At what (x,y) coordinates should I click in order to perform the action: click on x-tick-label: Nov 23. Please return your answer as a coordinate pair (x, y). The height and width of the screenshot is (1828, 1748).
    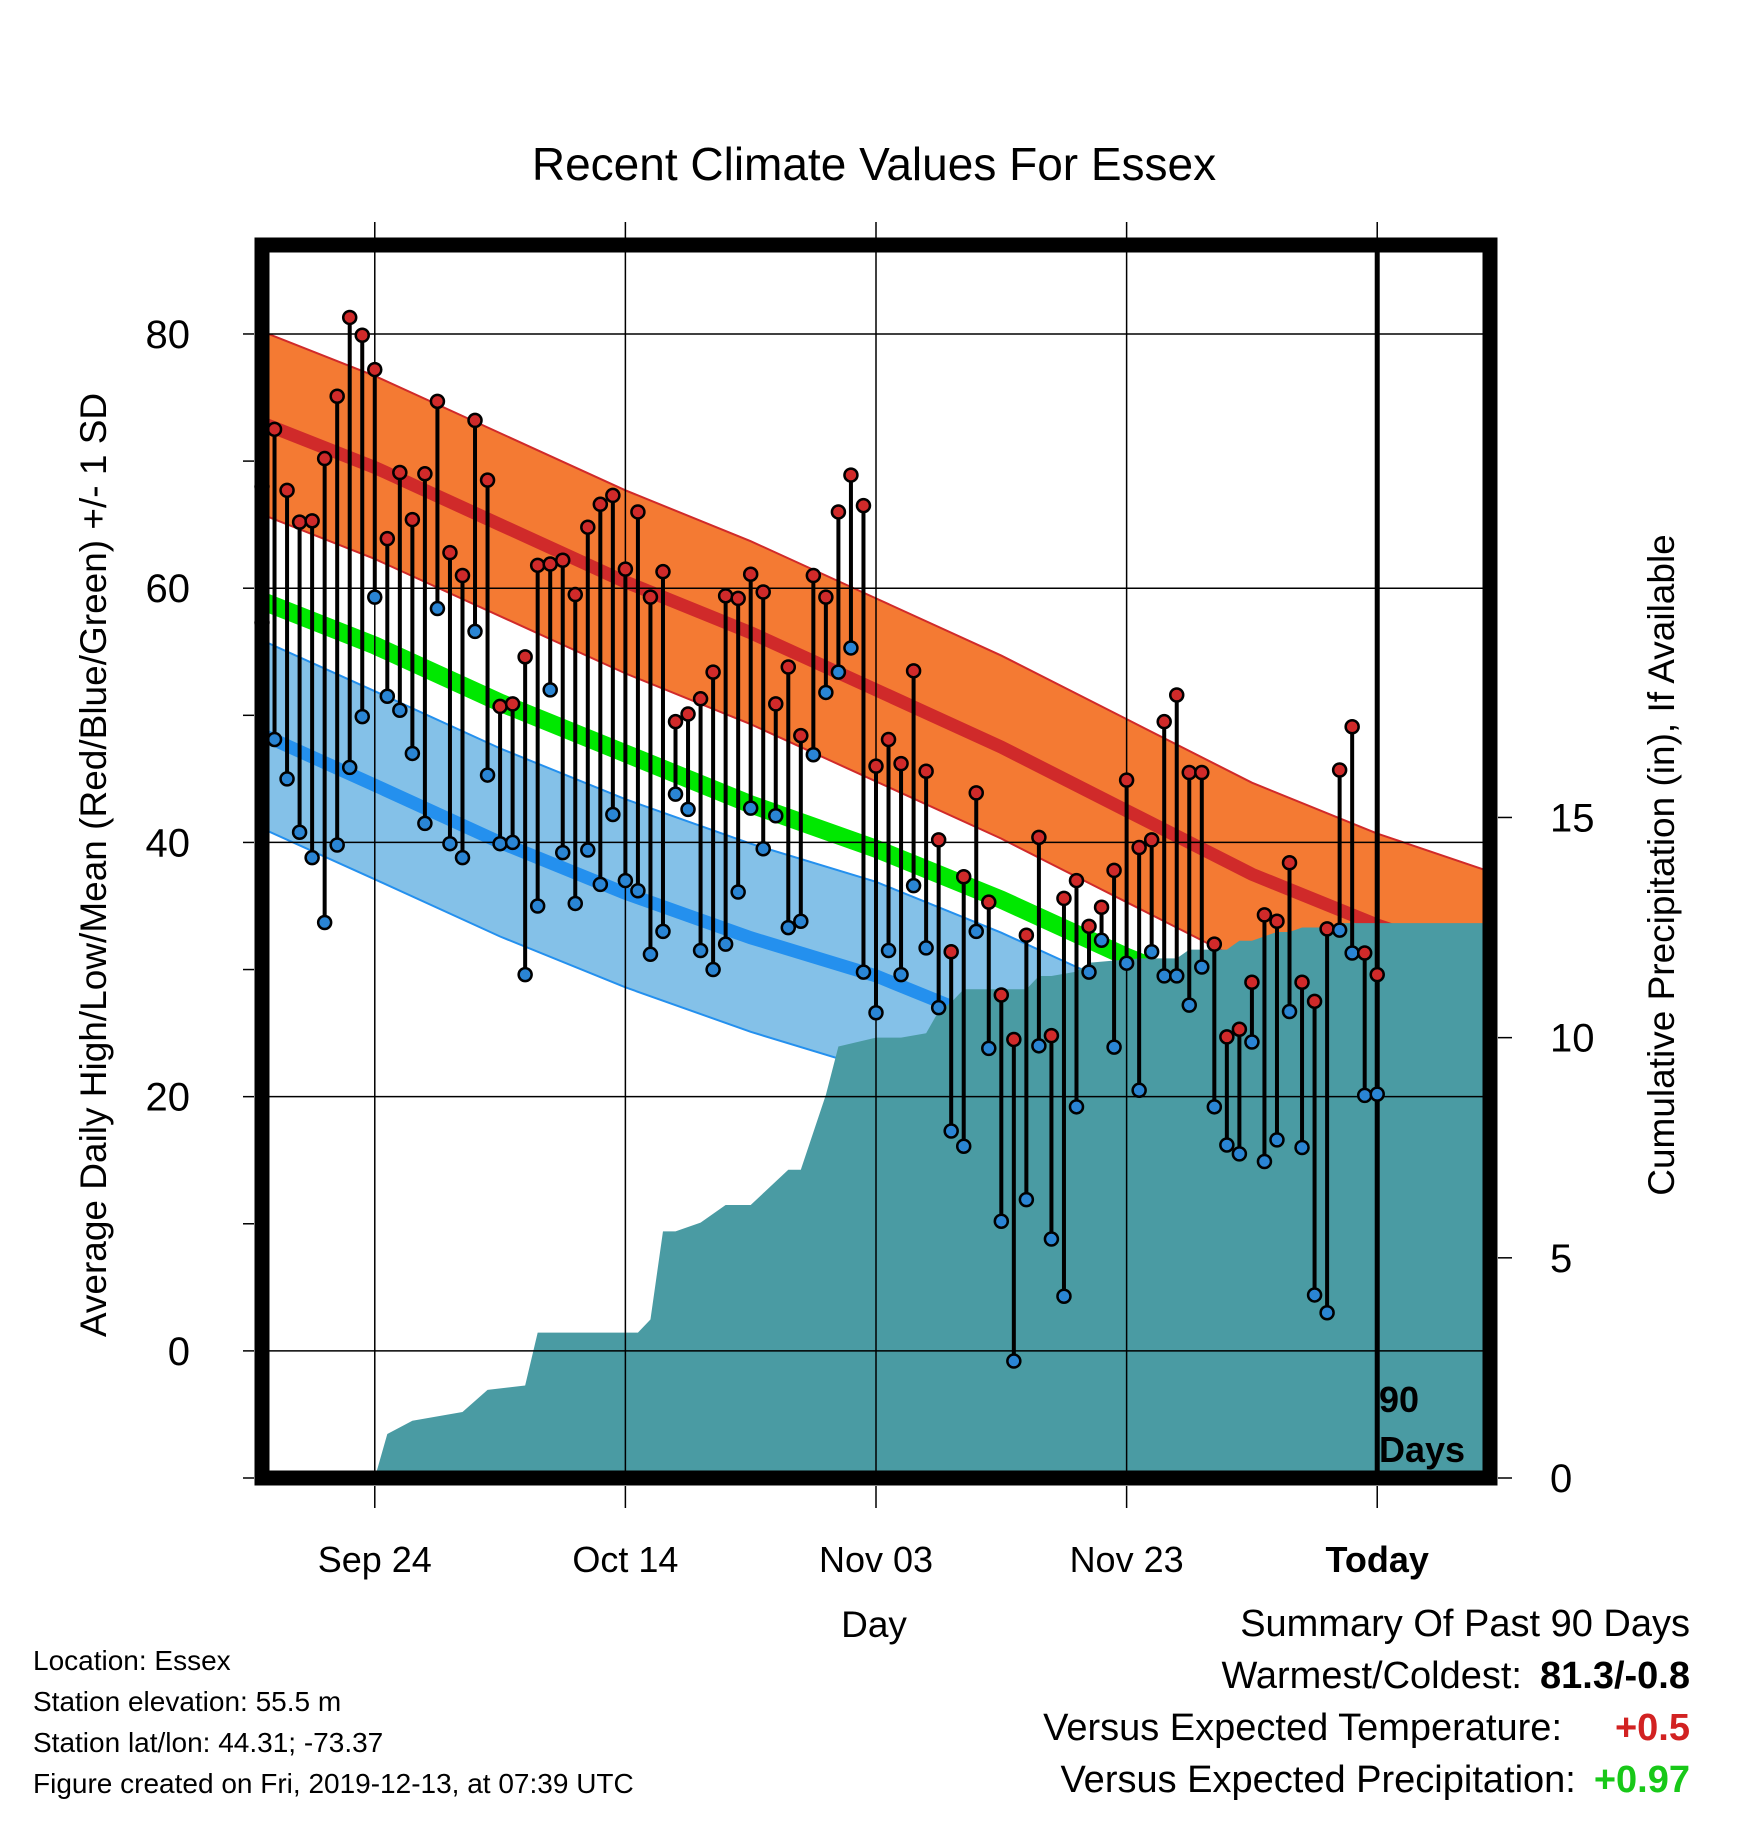
    Looking at the image, I should click on (1127, 1559).